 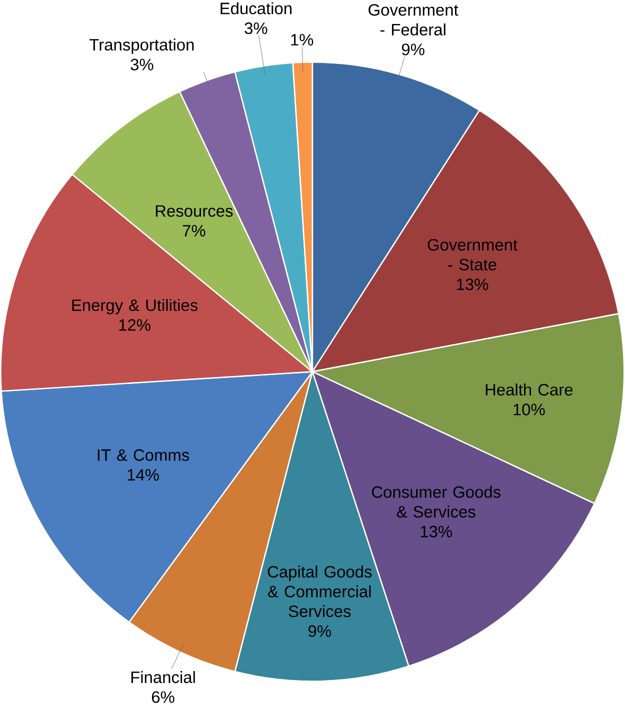 What do you see at coordinates (473, 254) in the screenshot?
I see `slice-label: Government - State` at bounding box center [473, 254].